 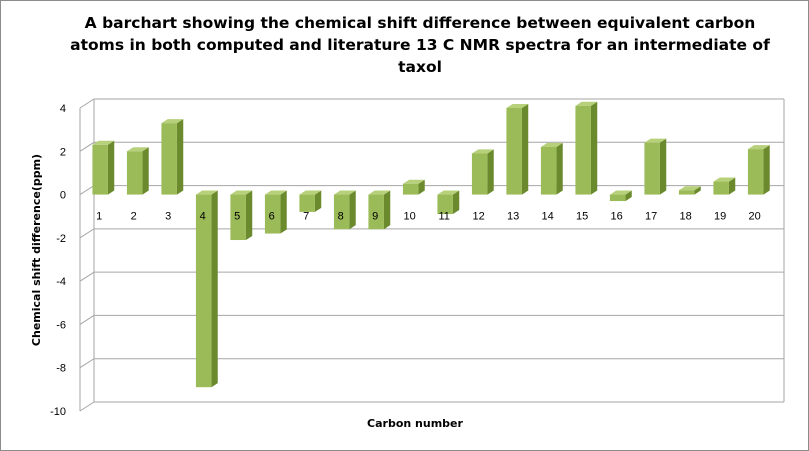 What do you see at coordinates (61, 282) in the screenshot?
I see `y-tick-label: -4` at bounding box center [61, 282].